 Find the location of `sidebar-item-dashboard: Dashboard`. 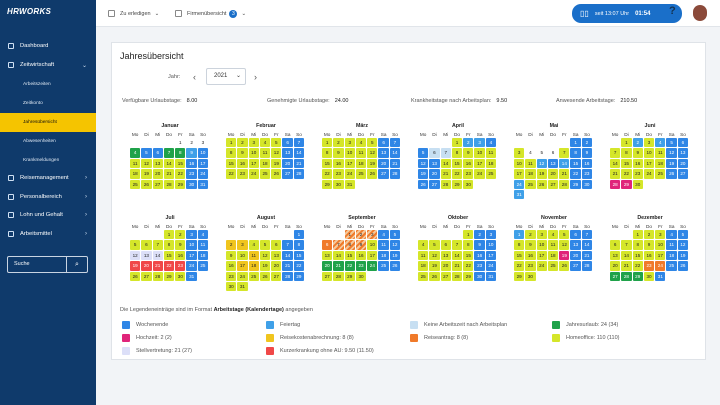

sidebar-item-dashboard: Dashboard is located at coordinates (48, 46).